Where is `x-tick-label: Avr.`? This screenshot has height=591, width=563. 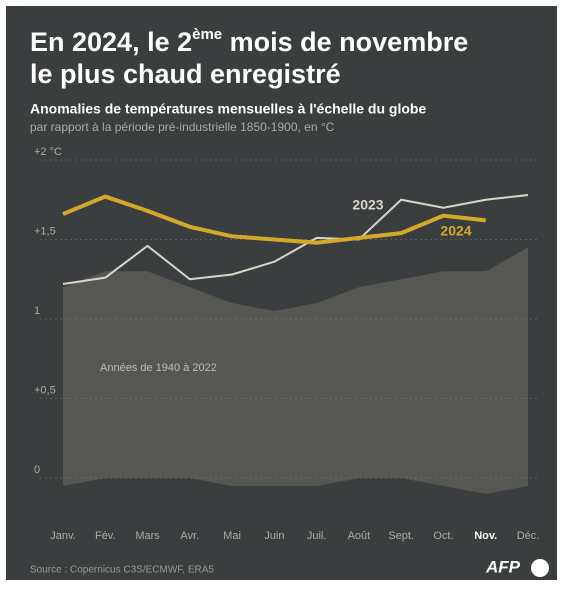
x-tick-label: Avr. is located at coordinates (189, 536).